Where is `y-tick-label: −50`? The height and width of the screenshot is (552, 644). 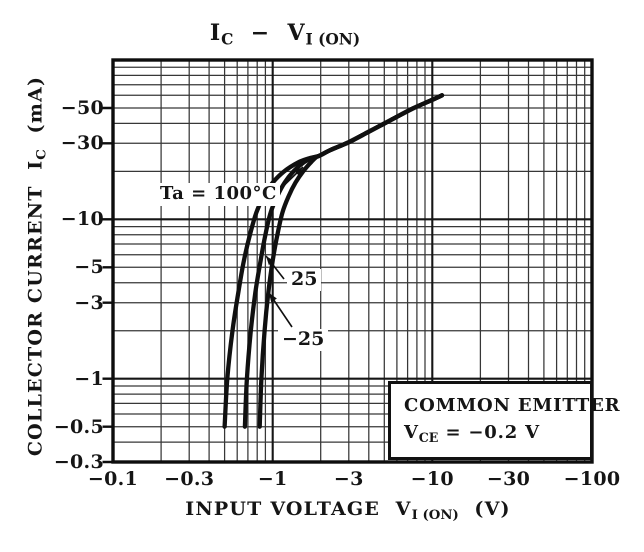 y-tick-label: −50 is located at coordinates (82, 108).